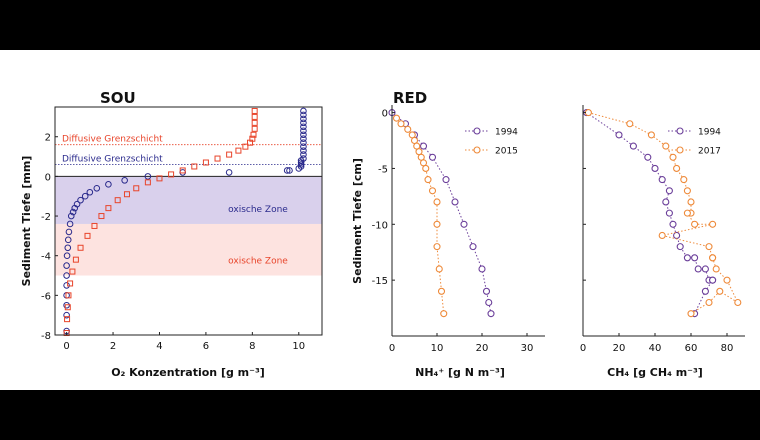  What do you see at coordinates (709, 133) in the screenshot?
I see `ch4-legend-label-0: 1994` at bounding box center [709, 133].